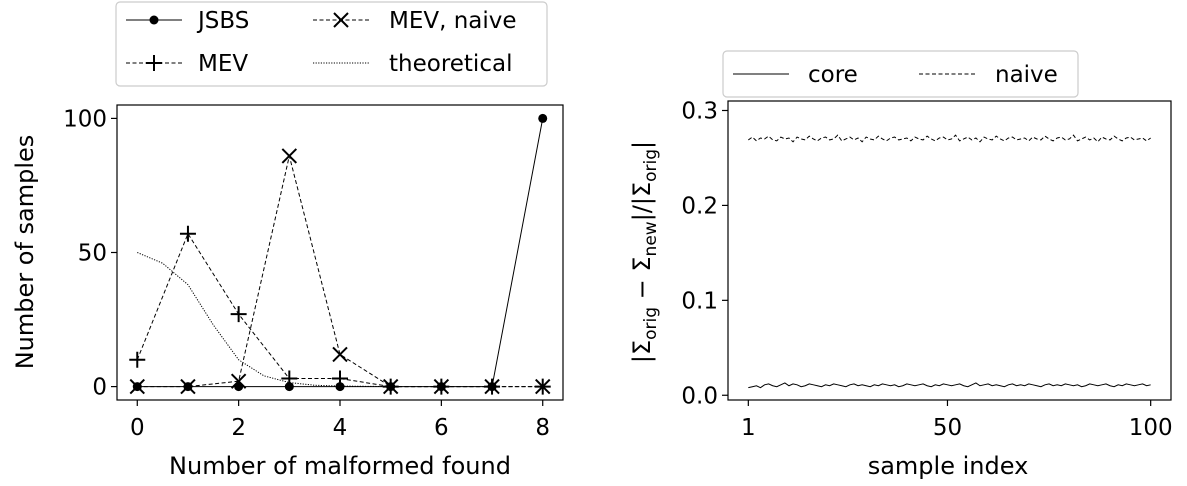  Describe the element at coordinates (1026, 75) in the screenshot. I see `right-legend-label: naive` at that location.